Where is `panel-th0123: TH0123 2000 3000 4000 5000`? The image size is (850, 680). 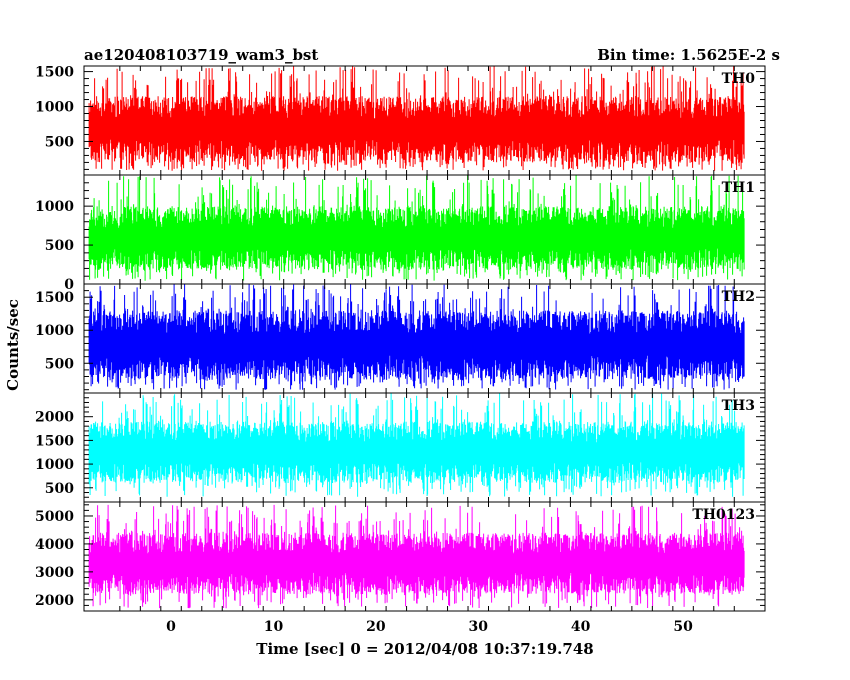
panel-th0123: TH0123 2000 3000 4000 5000 is located at coordinates (400, 556).